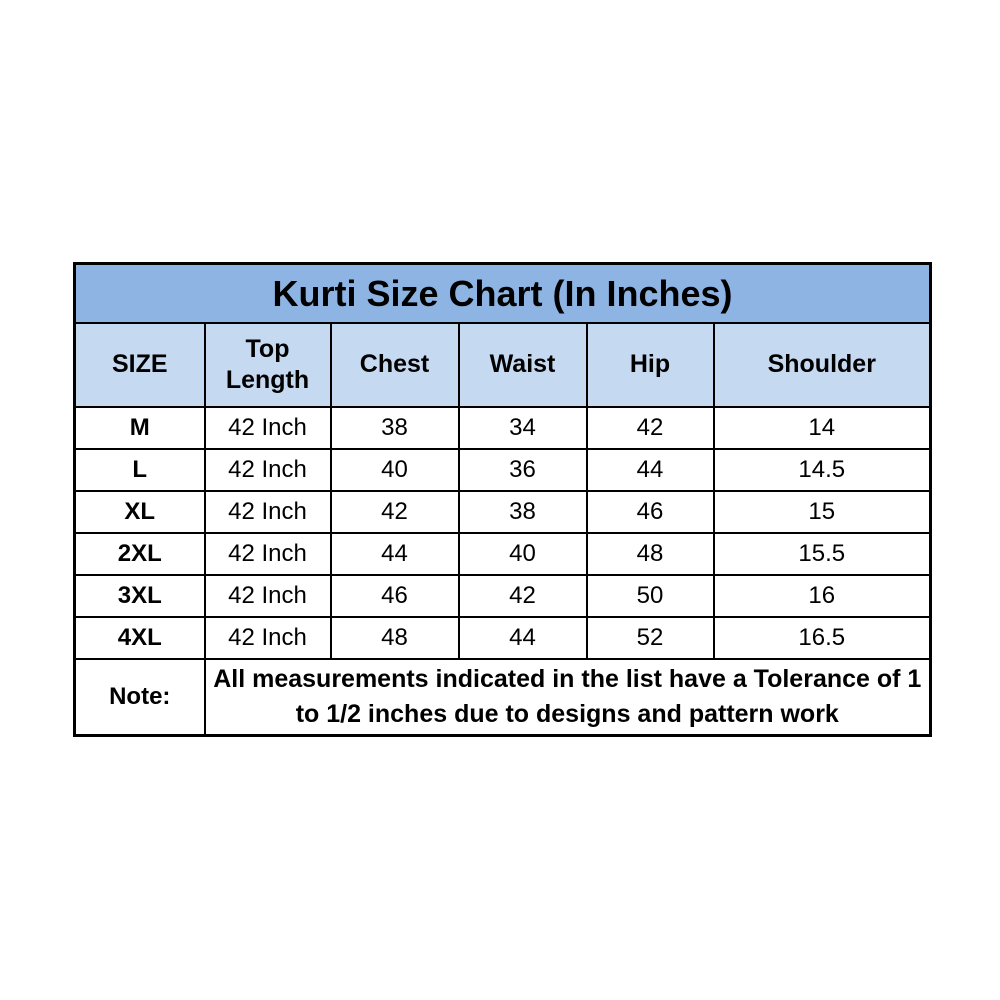  I want to click on cell-shoulder: 16.5, so click(822, 638).